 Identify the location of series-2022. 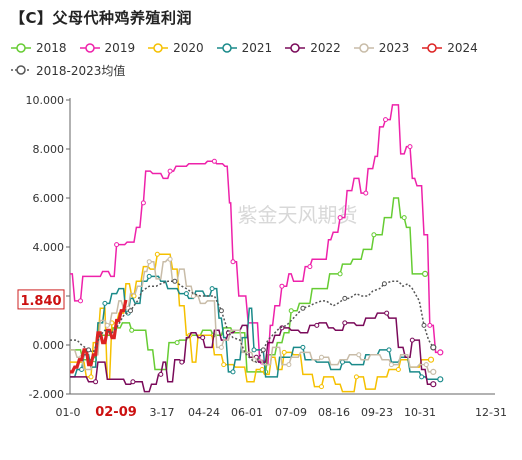
(253, 351).